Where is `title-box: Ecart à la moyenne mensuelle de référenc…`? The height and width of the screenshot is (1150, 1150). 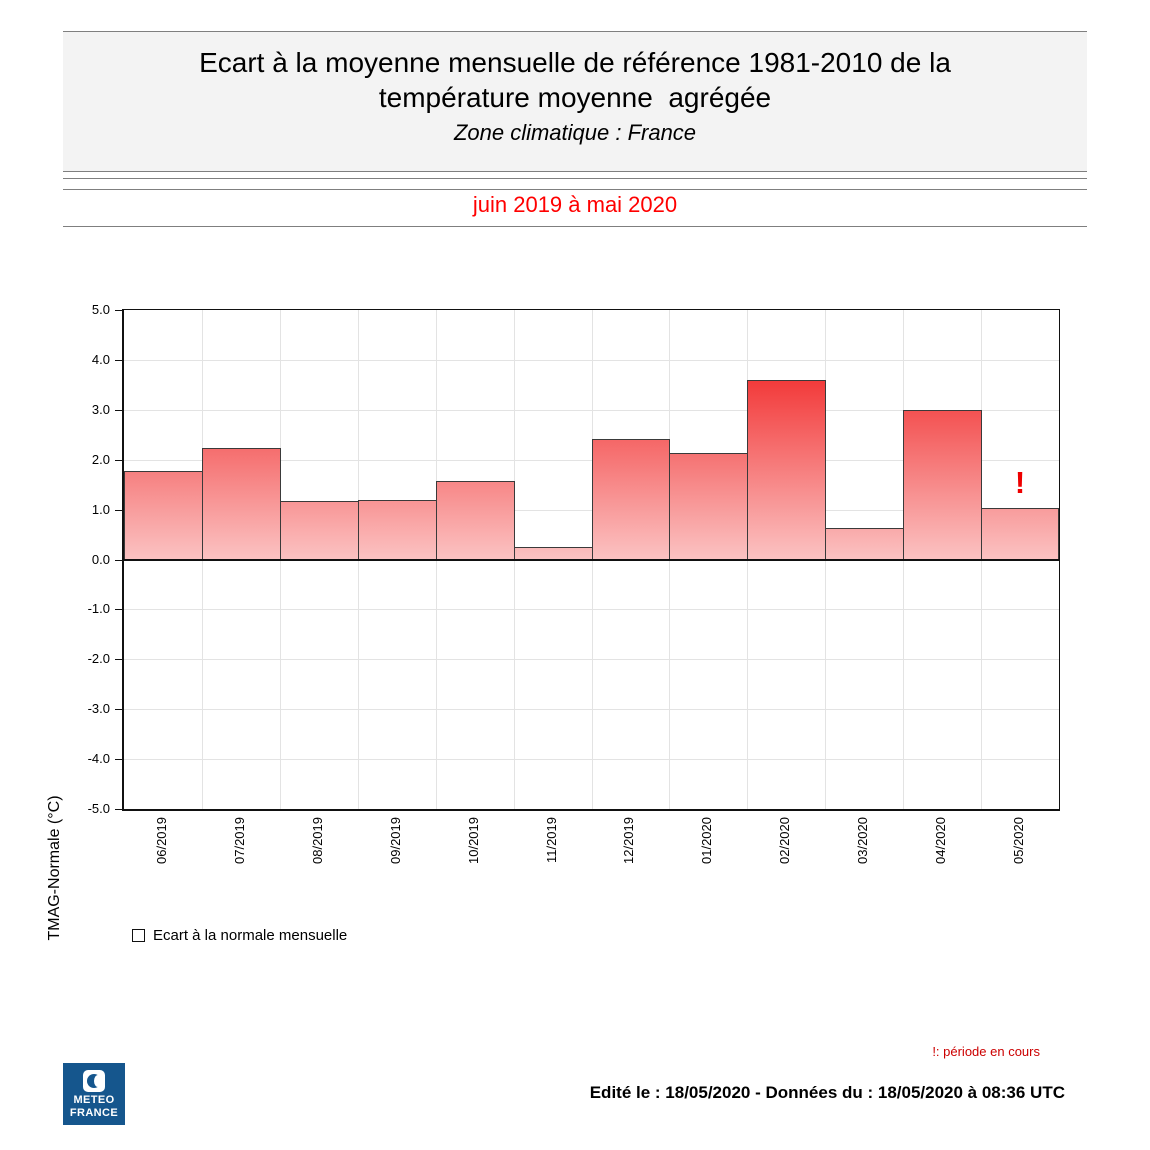 title-box: Ecart à la moyenne mensuelle de référenc… is located at coordinates (575, 101).